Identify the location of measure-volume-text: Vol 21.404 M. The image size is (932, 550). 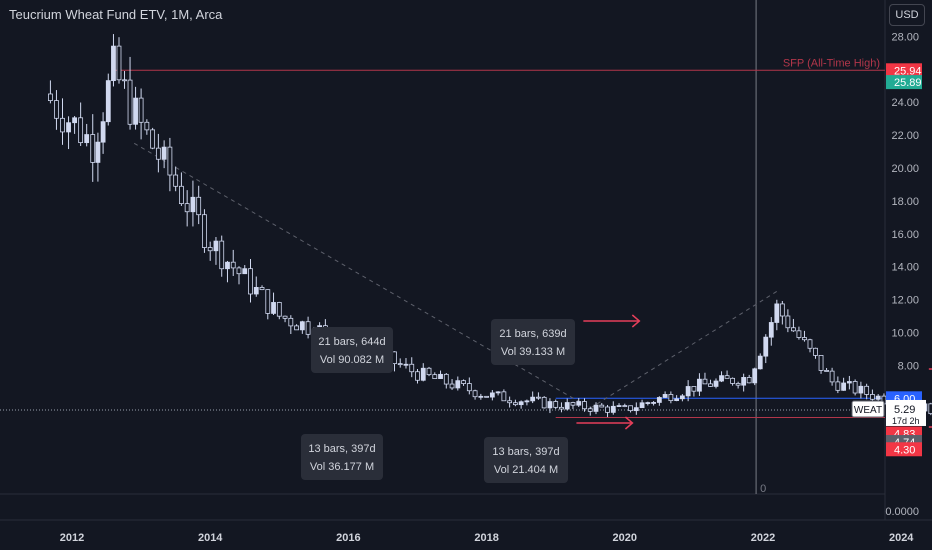
(526, 470).